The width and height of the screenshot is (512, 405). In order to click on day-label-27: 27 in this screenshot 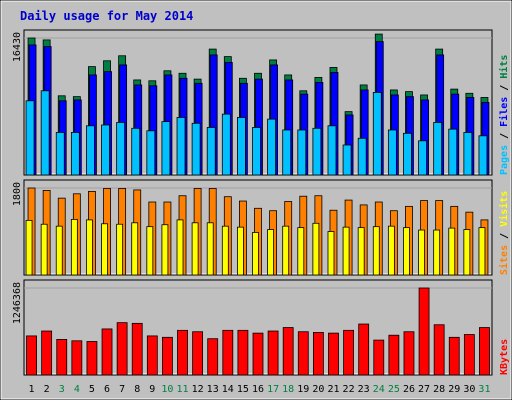, I will do `click(424, 389)`.